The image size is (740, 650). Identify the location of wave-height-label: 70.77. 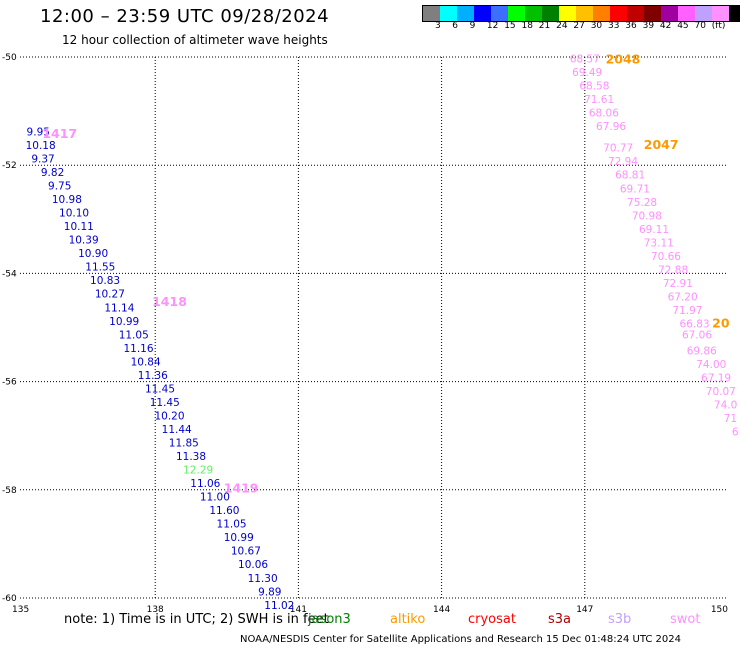
(618, 149).